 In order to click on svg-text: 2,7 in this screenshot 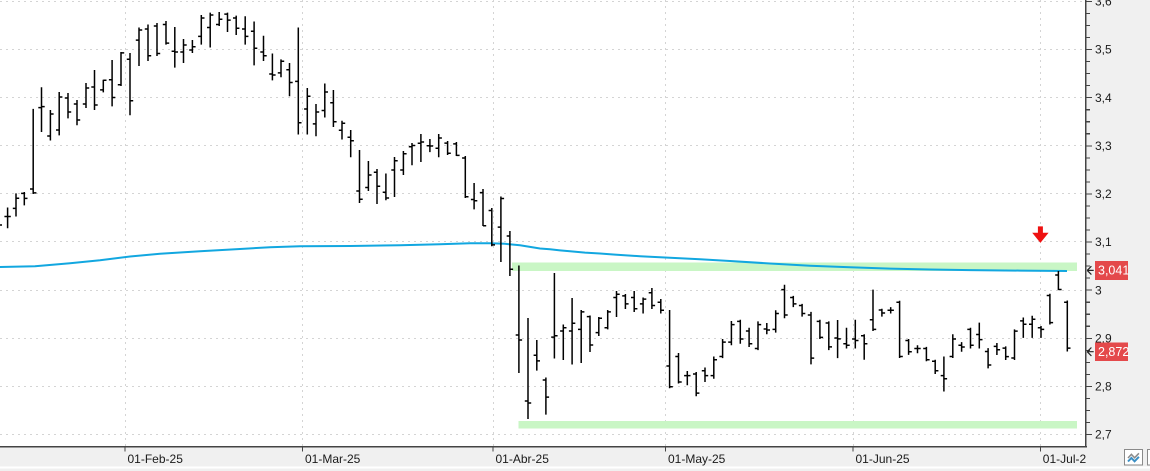, I will do `click(1103, 435)`.